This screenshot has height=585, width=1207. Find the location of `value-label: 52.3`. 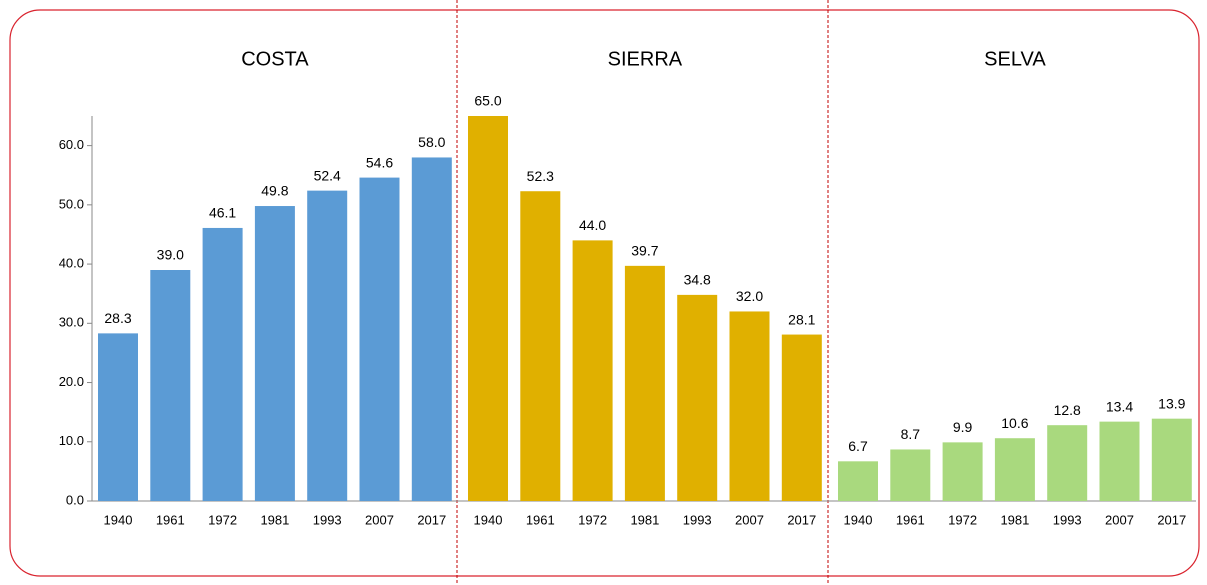

value-label: 52.3 is located at coordinates (540, 176).